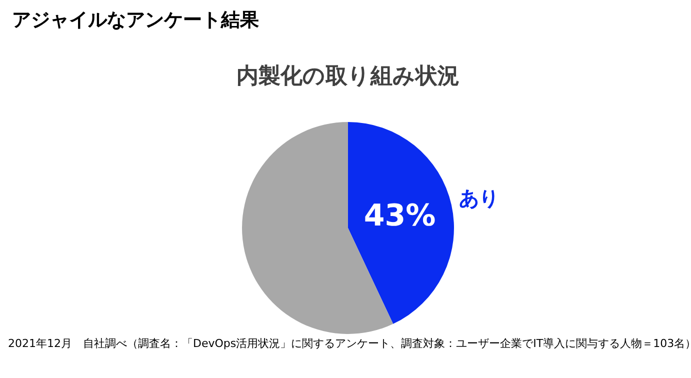 The width and height of the screenshot is (691, 378). Describe the element at coordinates (136, 20) in the screenshot. I see `text: アジャイルなアンケート結果` at that location.